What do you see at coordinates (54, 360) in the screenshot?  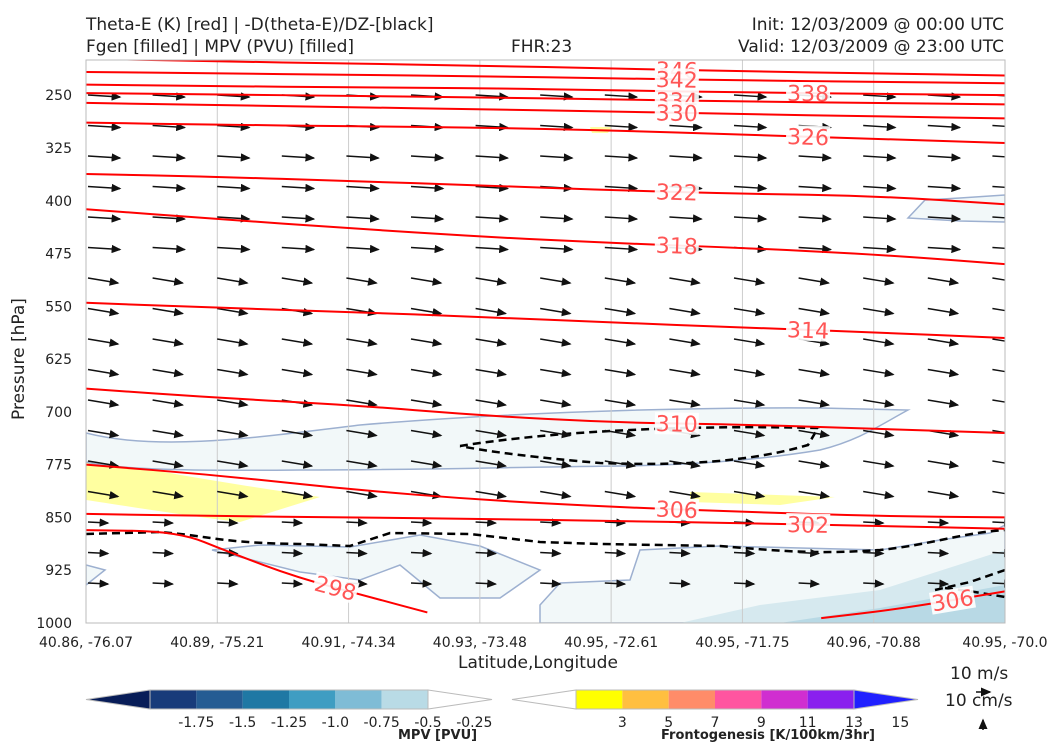 I see `y-axis-ticks: 250 325 400 475 550 625 700 775 850 925 1000` at bounding box center [54, 360].